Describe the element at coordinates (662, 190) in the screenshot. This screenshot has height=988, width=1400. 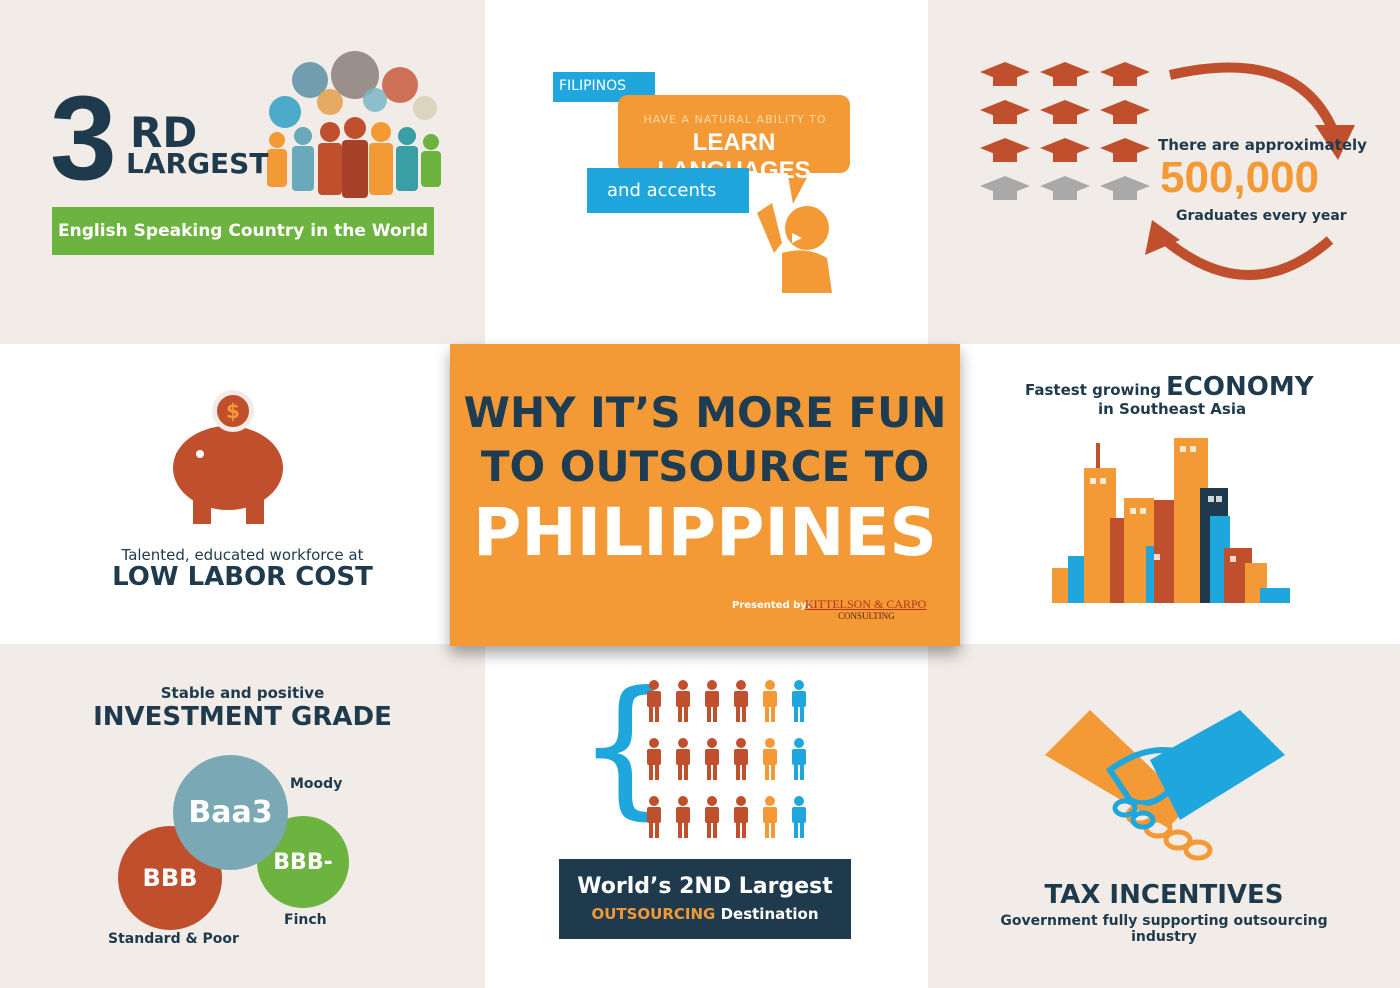
I see `label-accents-text: and accents` at that location.